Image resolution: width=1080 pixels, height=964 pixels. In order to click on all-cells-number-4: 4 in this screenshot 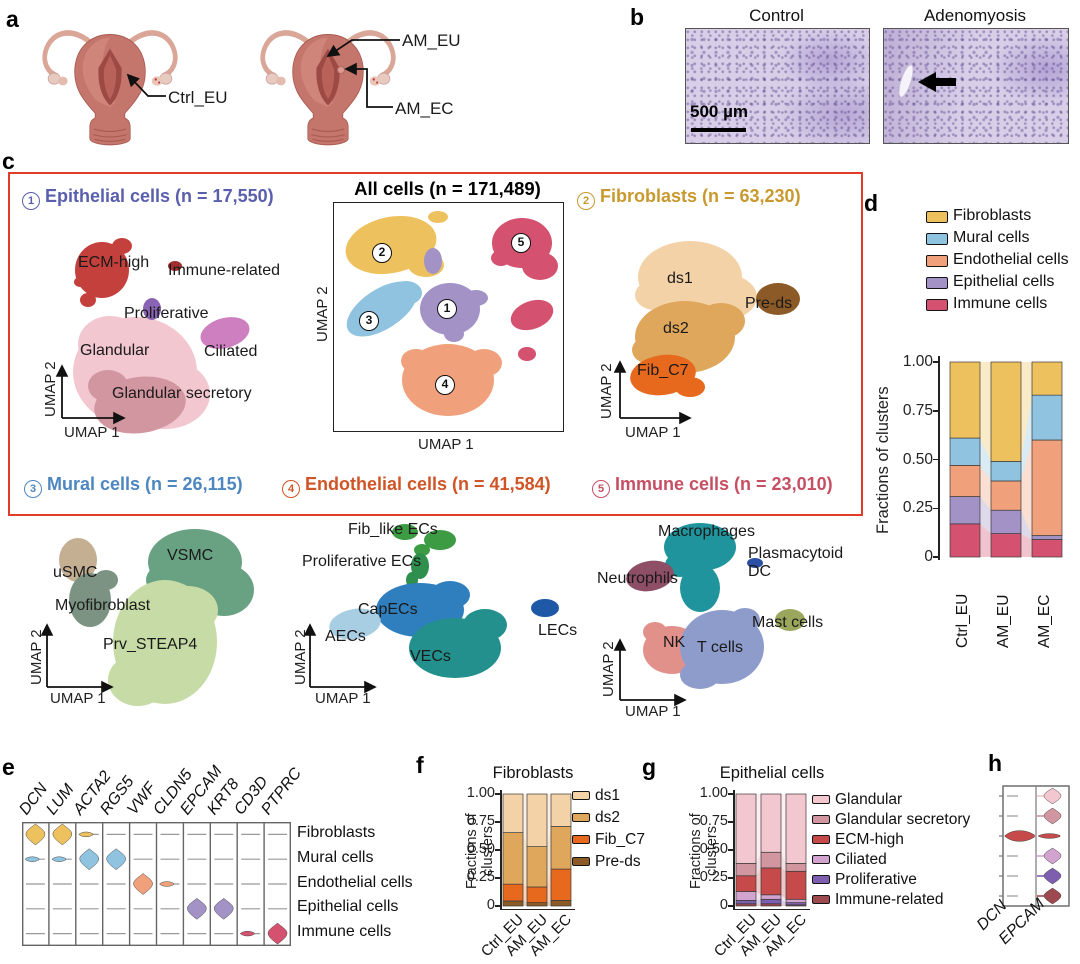, I will do `click(445, 385)`.